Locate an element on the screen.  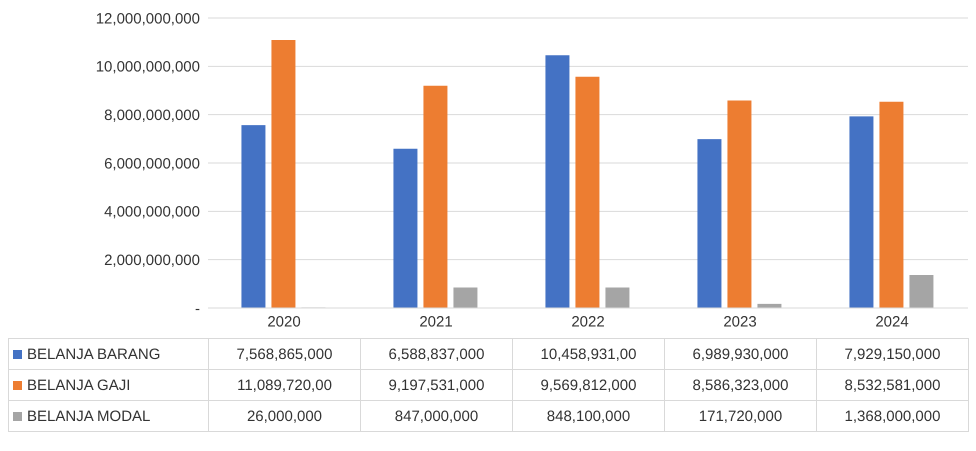
data-label: 1,368,000,000 is located at coordinates (892, 416).